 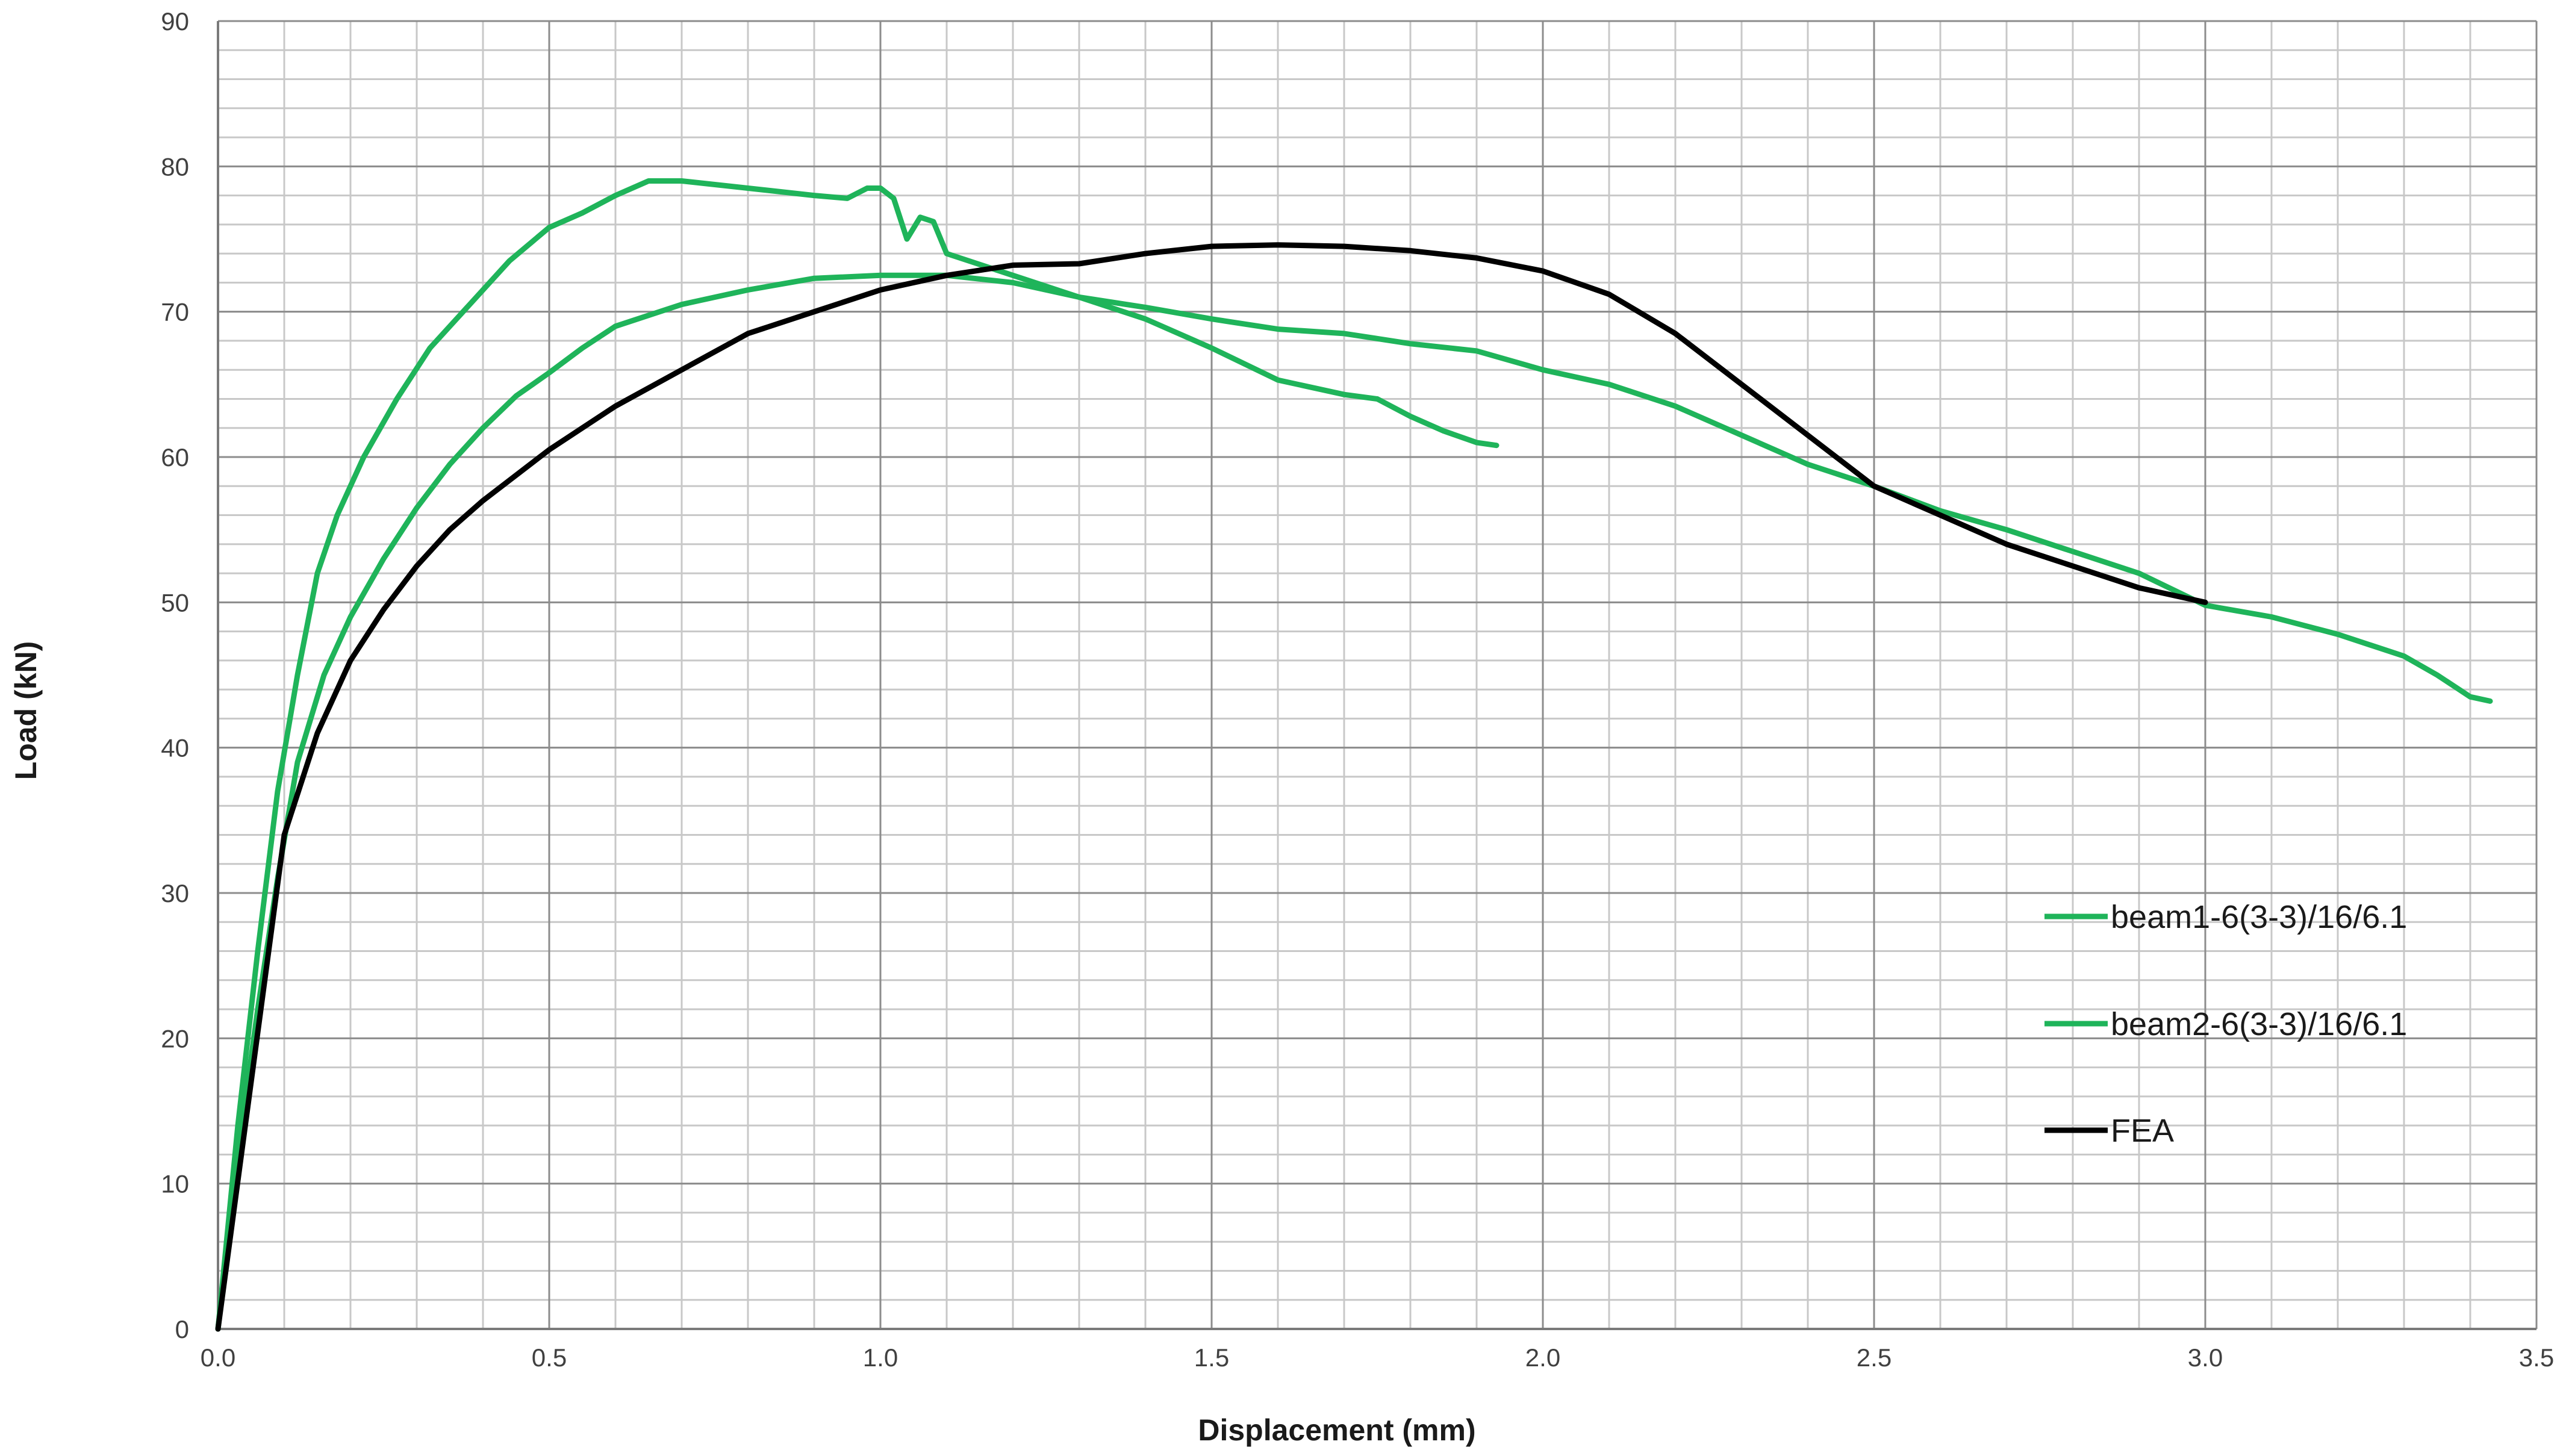 What do you see at coordinates (1543, 1358) in the screenshot?
I see `x-tick-label: 2.0` at bounding box center [1543, 1358].